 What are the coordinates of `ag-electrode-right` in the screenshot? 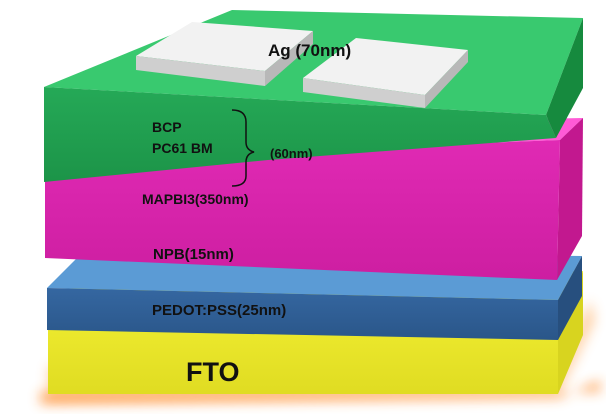 It's located at (385, 73).